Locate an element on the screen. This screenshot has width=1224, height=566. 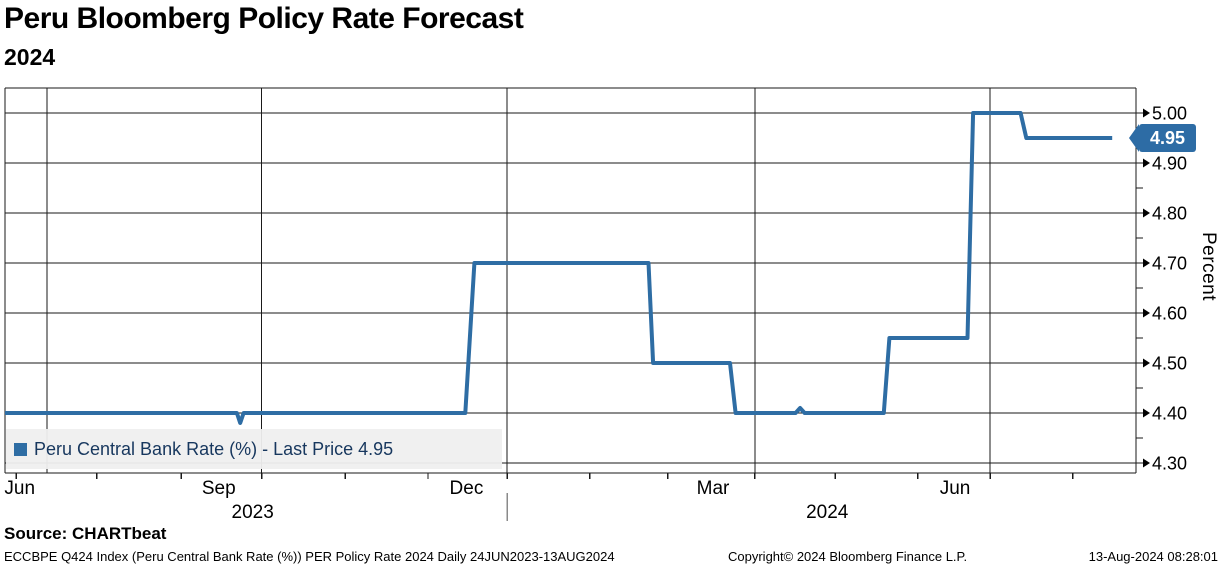
last-price-value: 4.95 is located at coordinates (1167, 137).